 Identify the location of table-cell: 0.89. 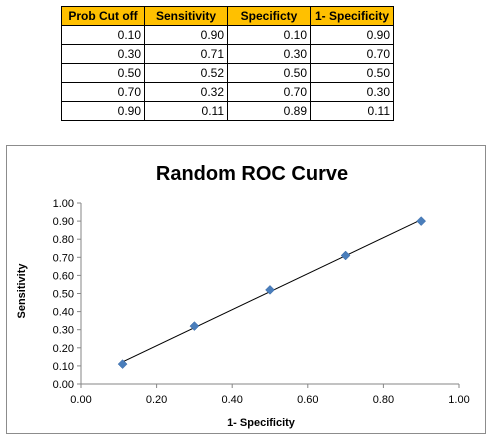
(269, 111).